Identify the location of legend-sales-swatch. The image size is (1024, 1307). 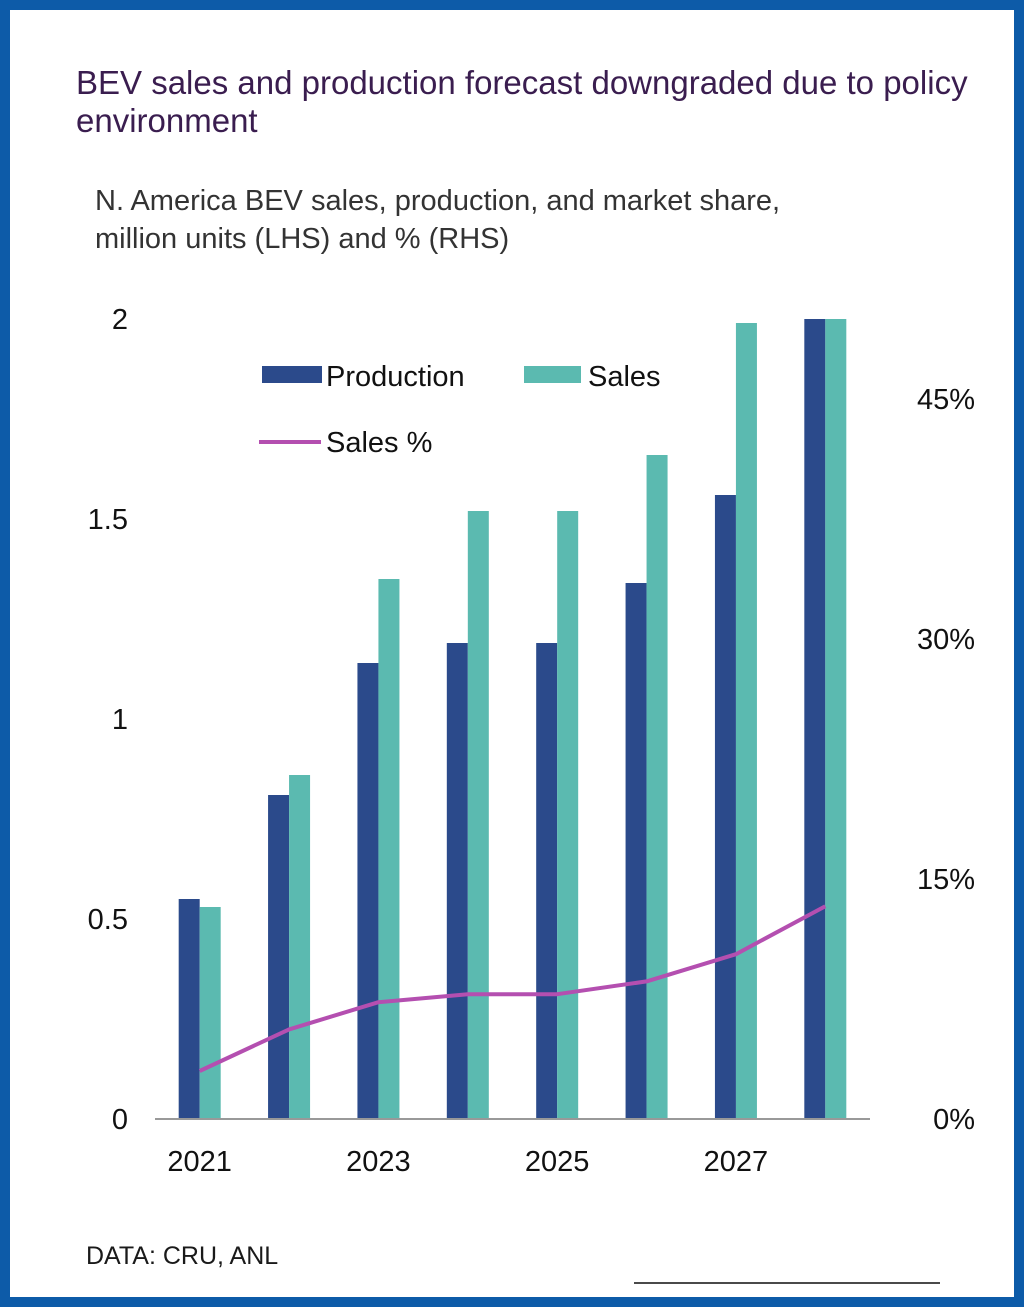
(552, 374).